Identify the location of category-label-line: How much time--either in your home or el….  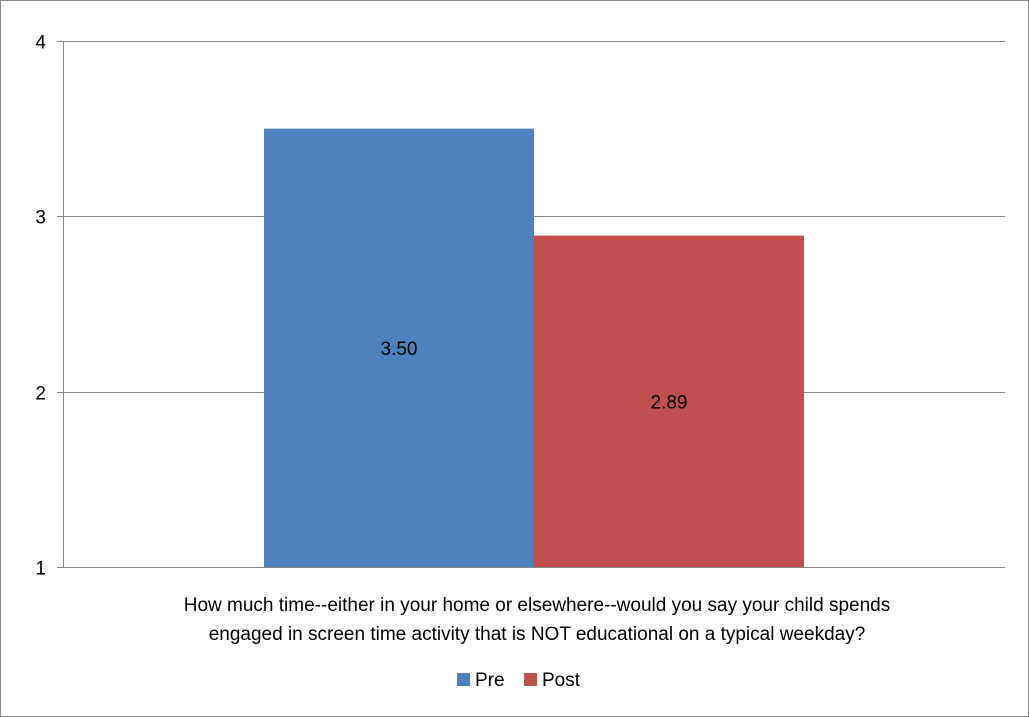
(537, 605).